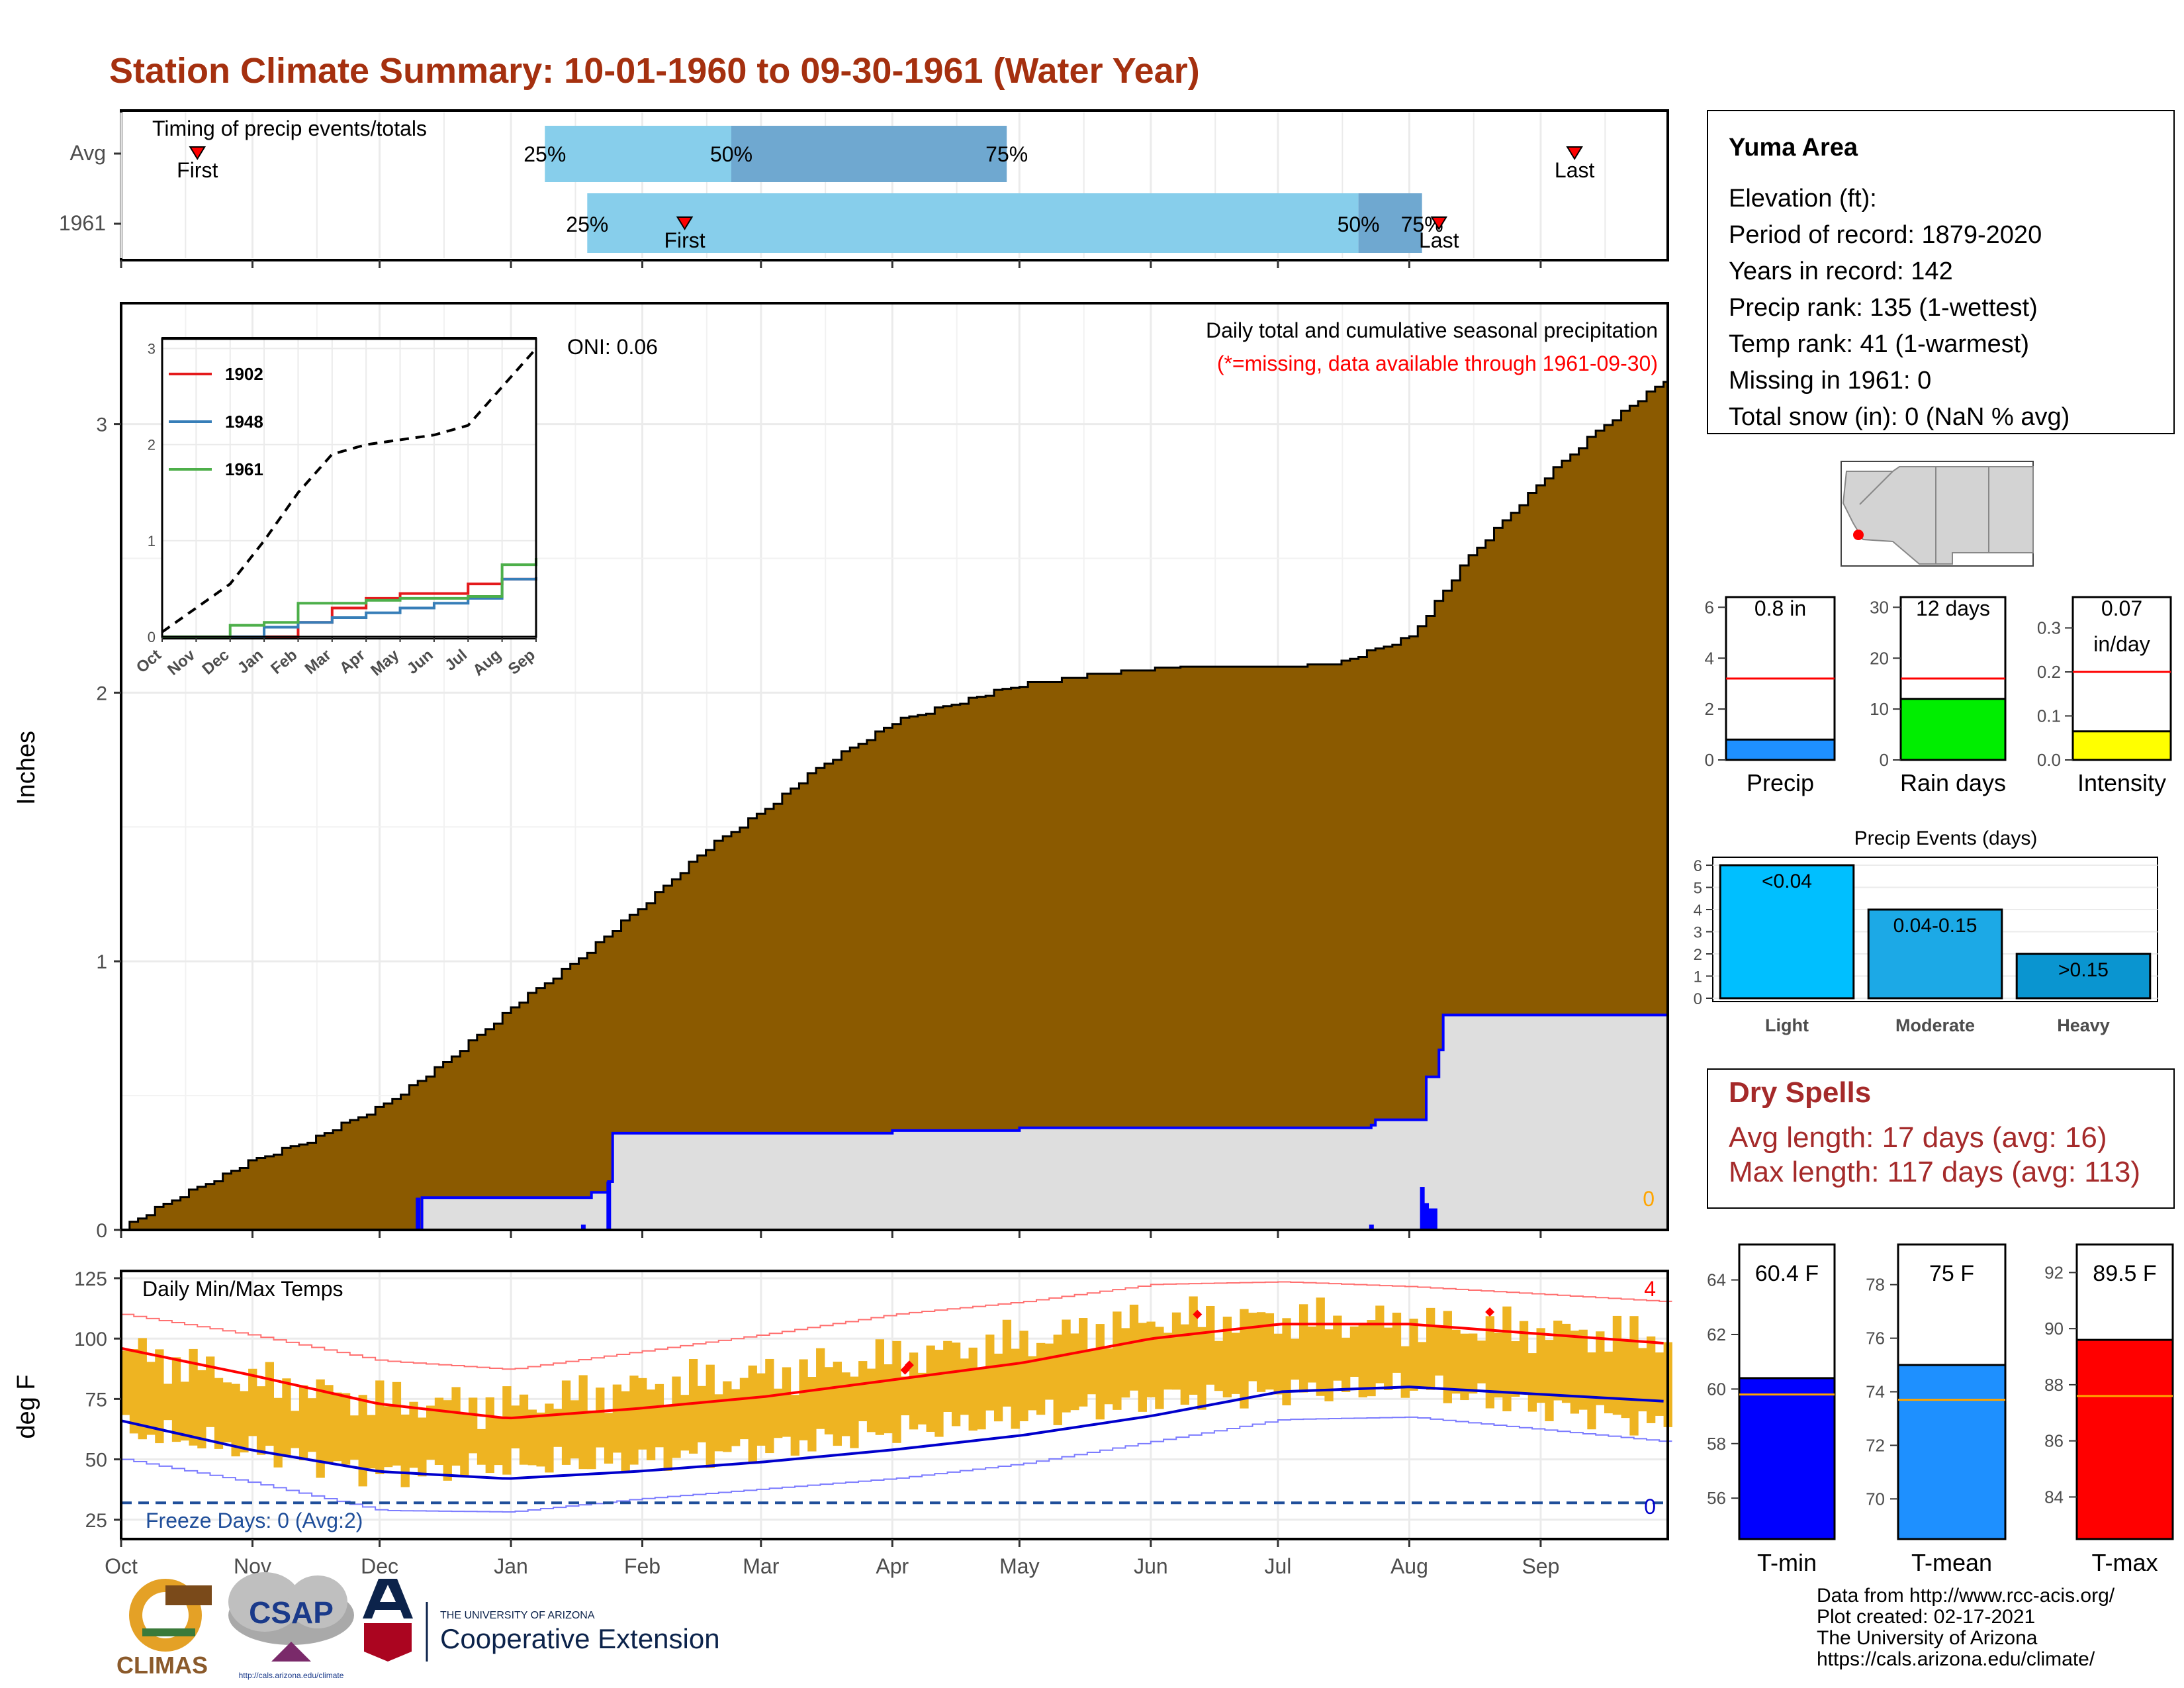 This screenshot has width=2184, height=1688. What do you see at coordinates (761, 1566) in the screenshot?
I see `x-tick-label: Mar` at bounding box center [761, 1566].